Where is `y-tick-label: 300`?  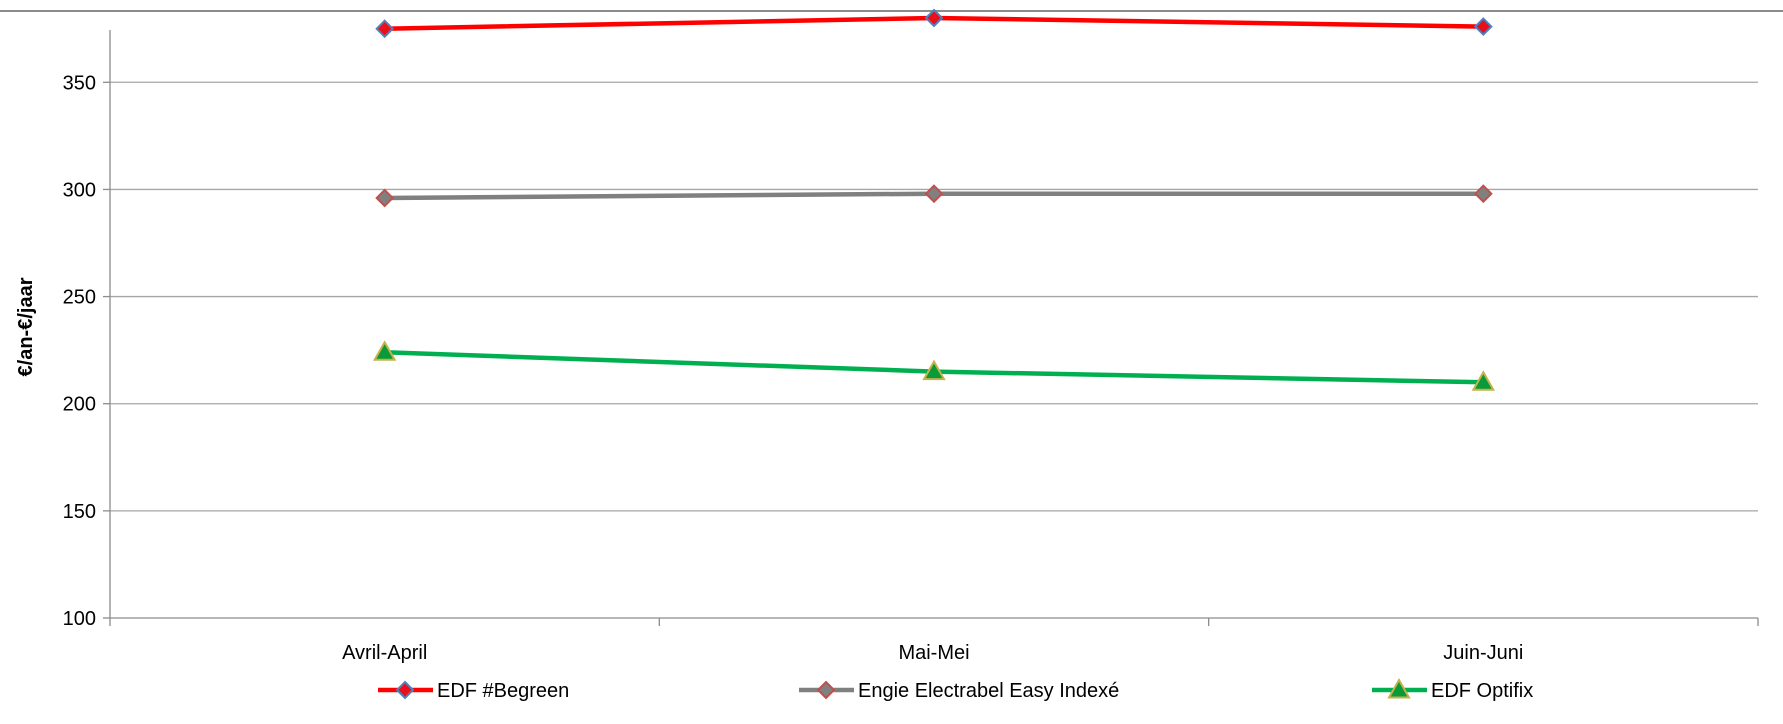
y-tick-label: 300 is located at coordinates (79, 190).